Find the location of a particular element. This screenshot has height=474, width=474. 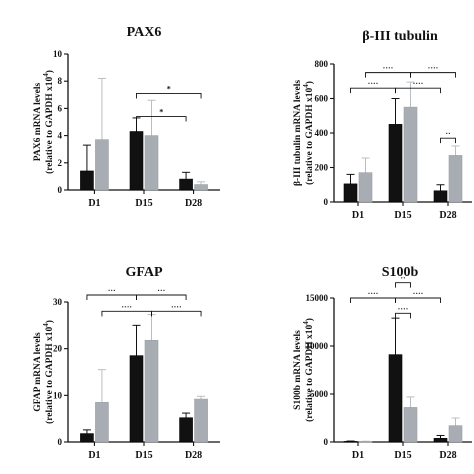

y-tick-label: 30 is located at coordinates (58, 302).